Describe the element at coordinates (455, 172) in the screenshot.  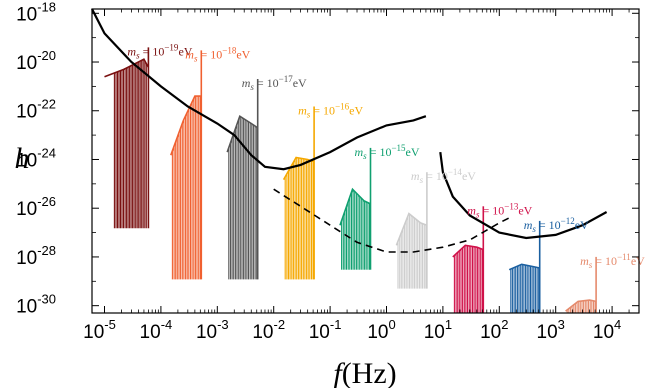
I see `series-label-part: −14` at that location.